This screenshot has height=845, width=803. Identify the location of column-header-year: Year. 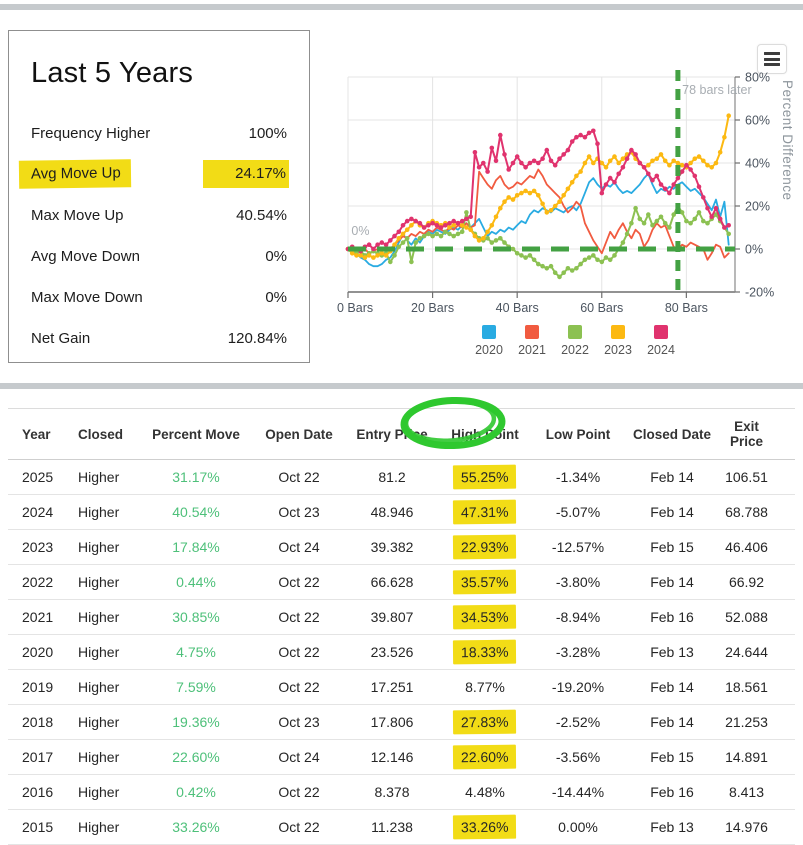
(42, 434).